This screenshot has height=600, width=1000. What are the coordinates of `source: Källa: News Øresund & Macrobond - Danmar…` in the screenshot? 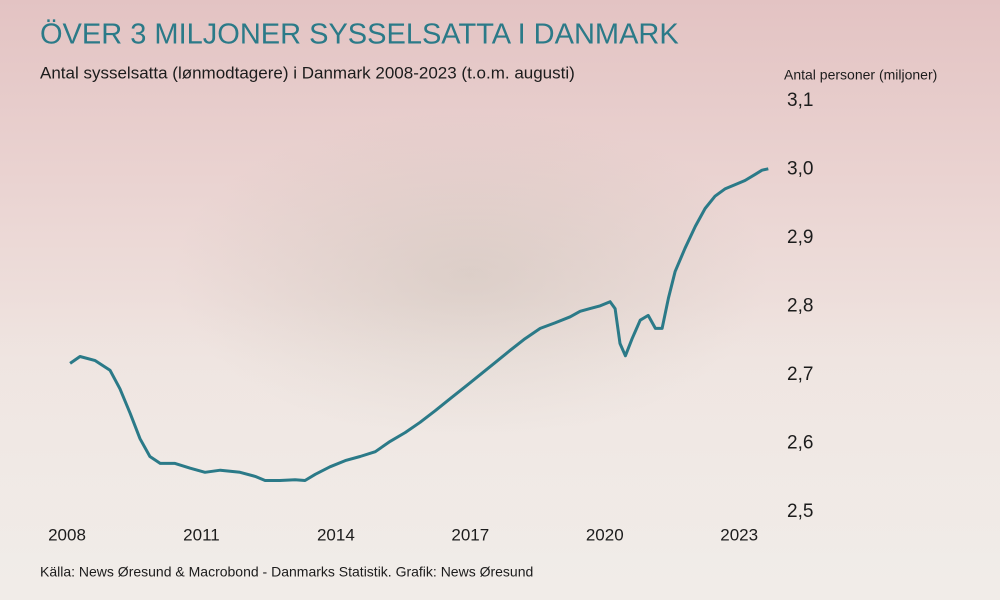 It's located at (286, 572).